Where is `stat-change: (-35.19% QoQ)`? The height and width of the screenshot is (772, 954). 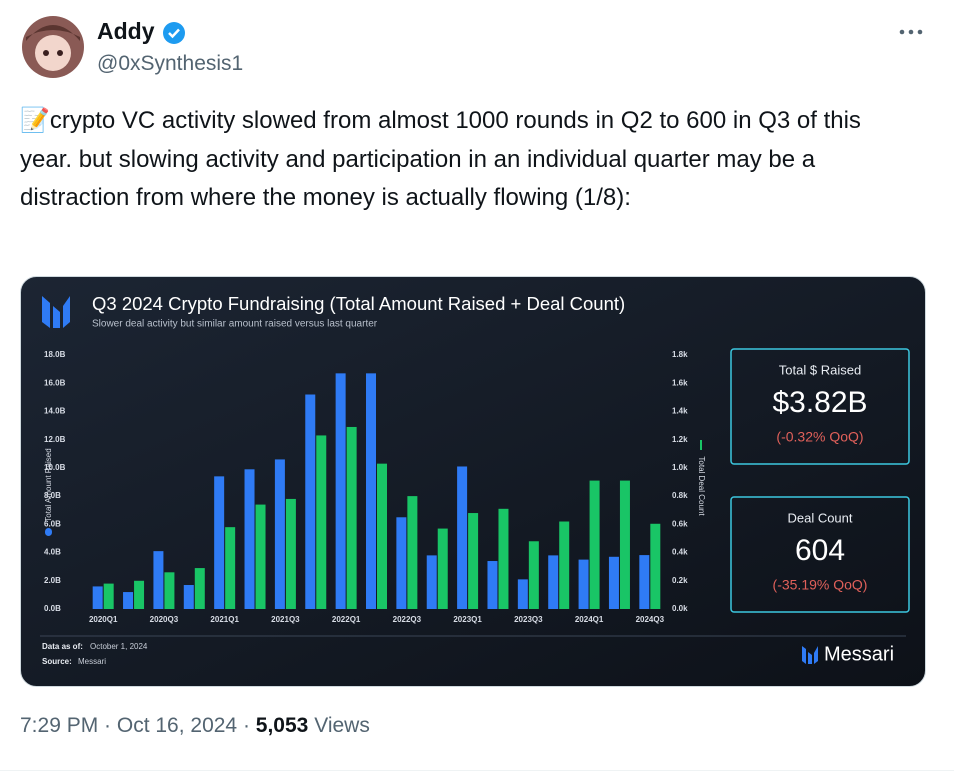
stat-change: (-35.19% QoQ) is located at coordinates (820, 585).